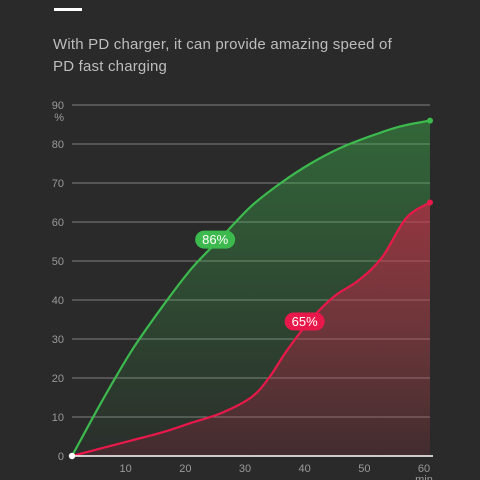  What do you see at coordinates (110, 66) in the screenshot?
I see `subtitle-line-2: PD fast charging` at bounding box center [110, 66].